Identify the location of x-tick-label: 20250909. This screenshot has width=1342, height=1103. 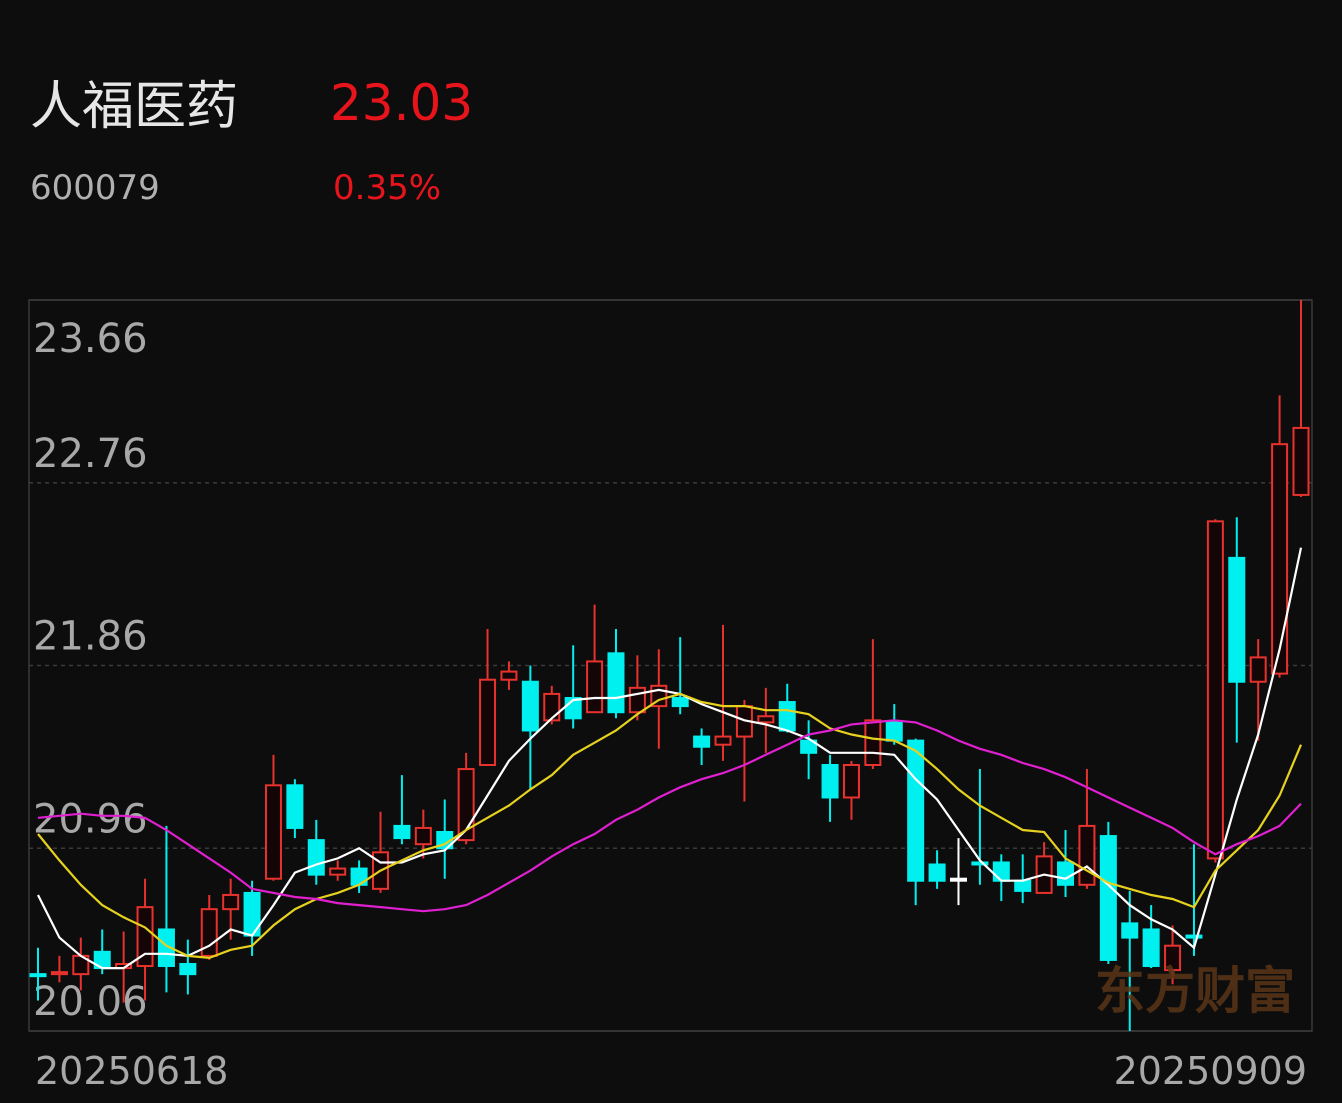
(1210, 1071).